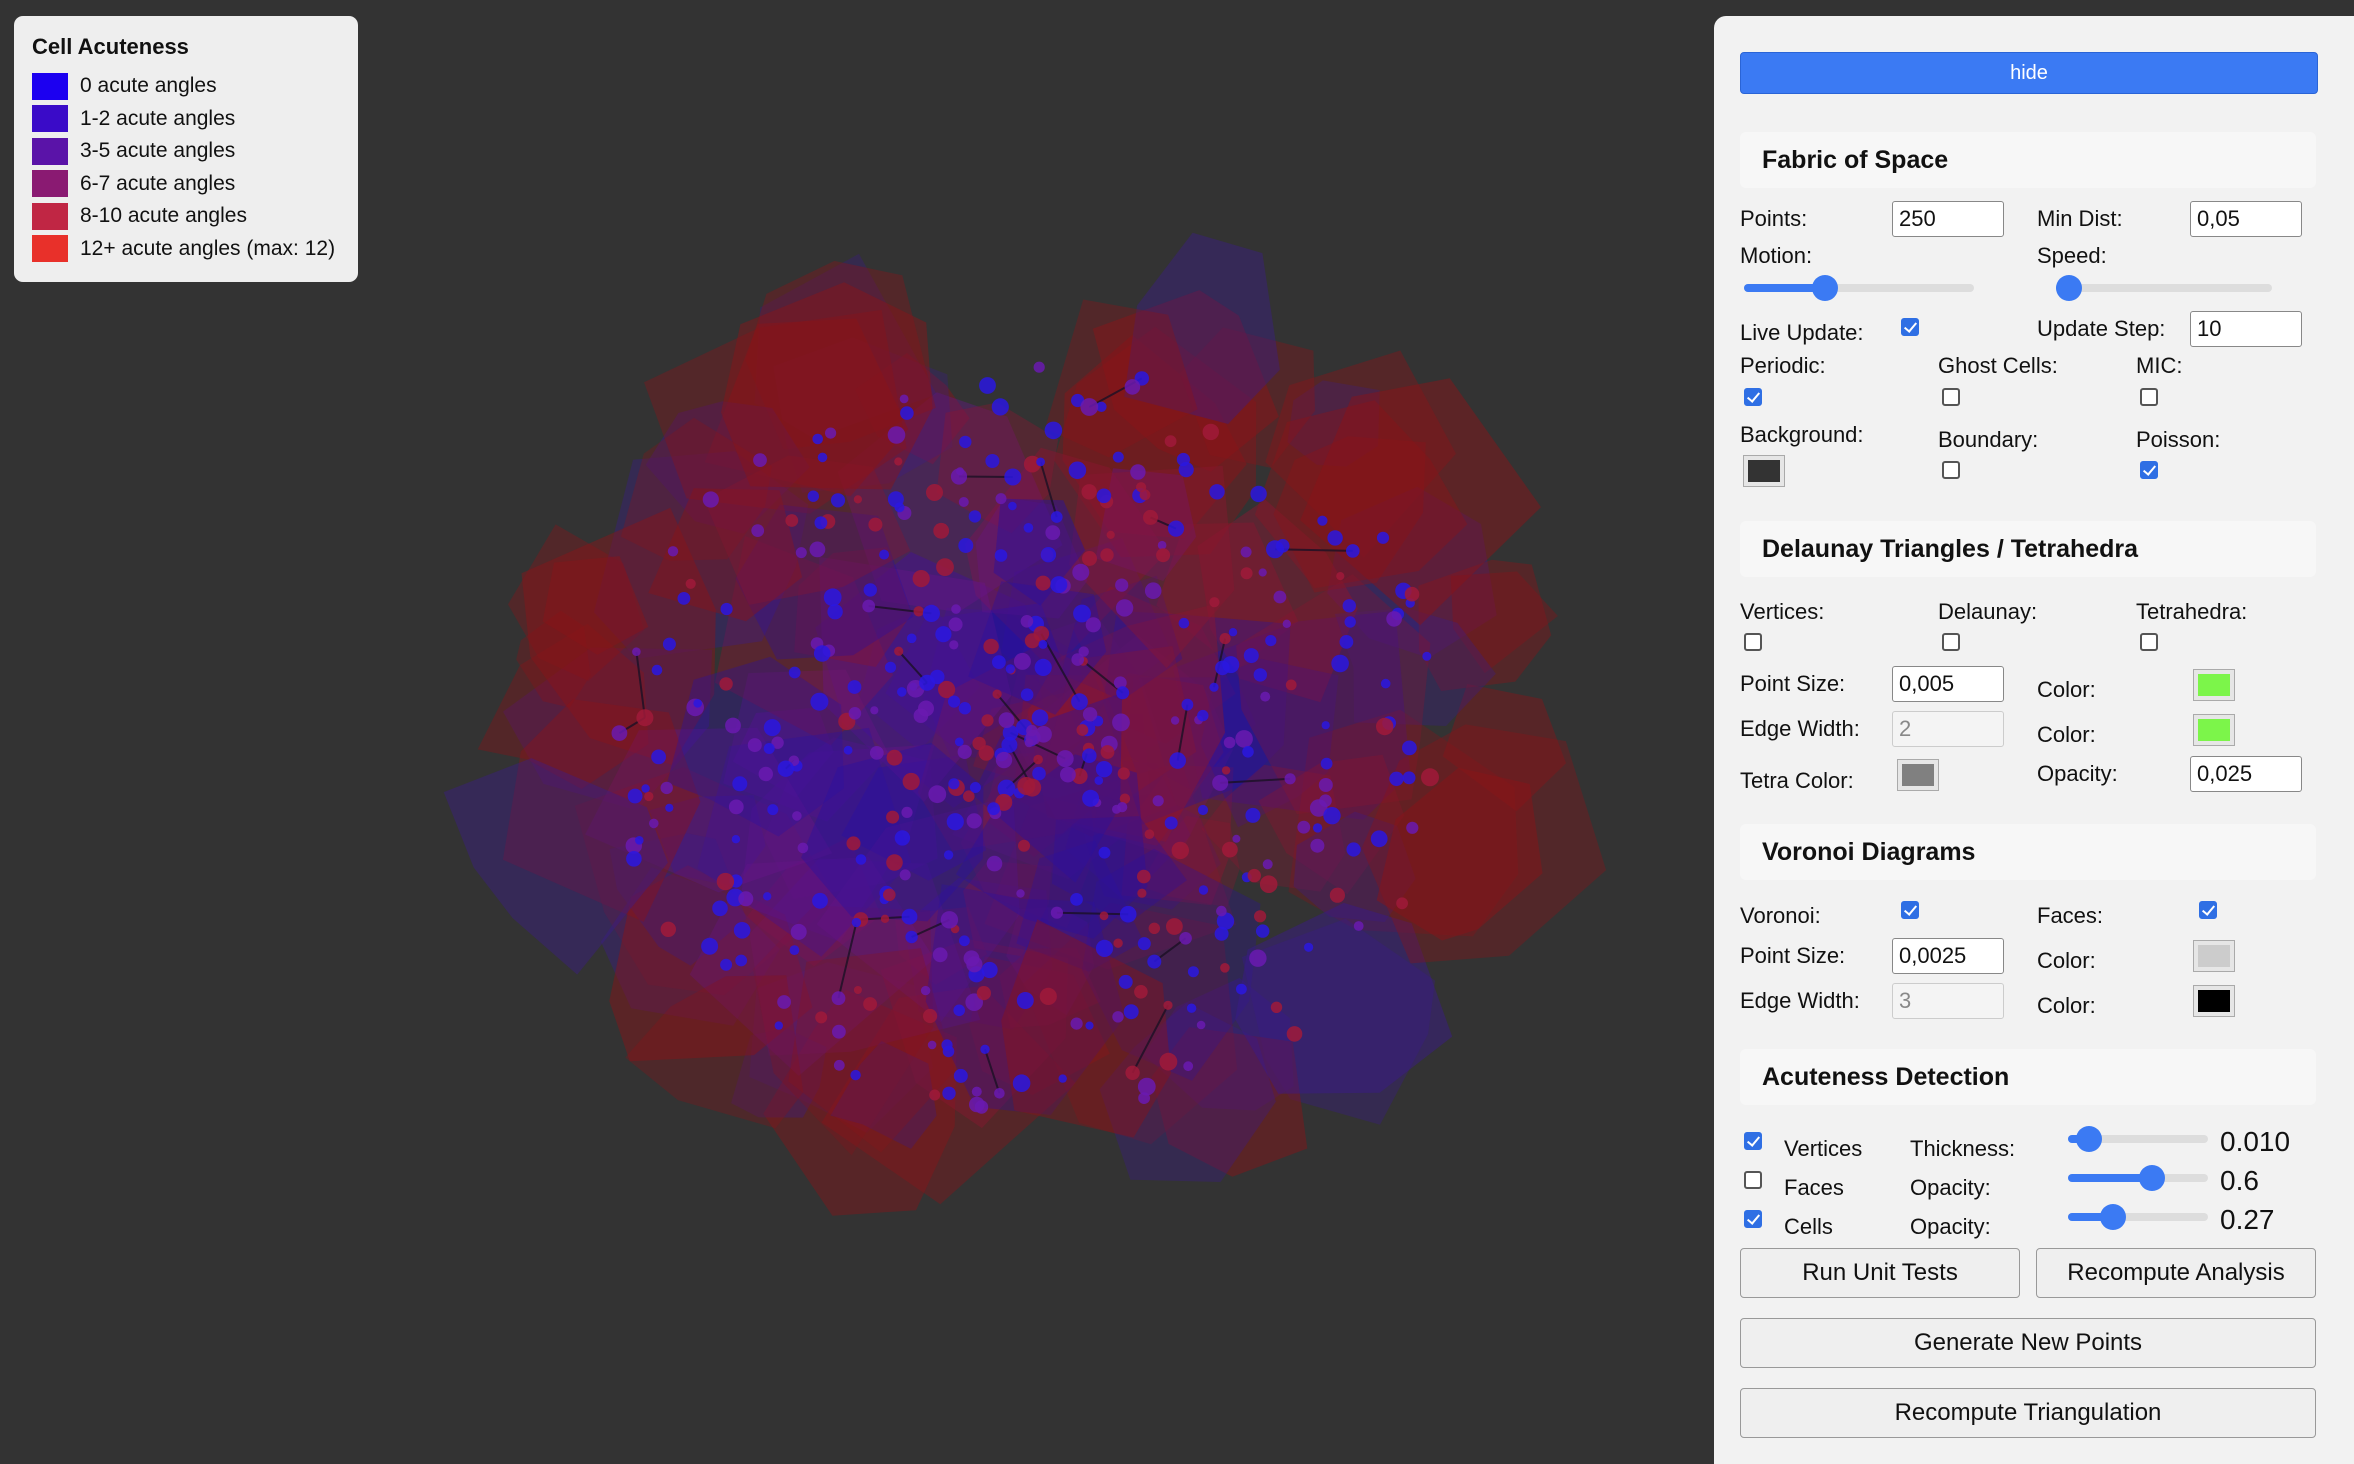 The image size is (2354, 1464). Describe the element at coordinates (1880, 1273) in the screenshot. I see `run-unit-tests-button: Run Unit Tests` at that location.